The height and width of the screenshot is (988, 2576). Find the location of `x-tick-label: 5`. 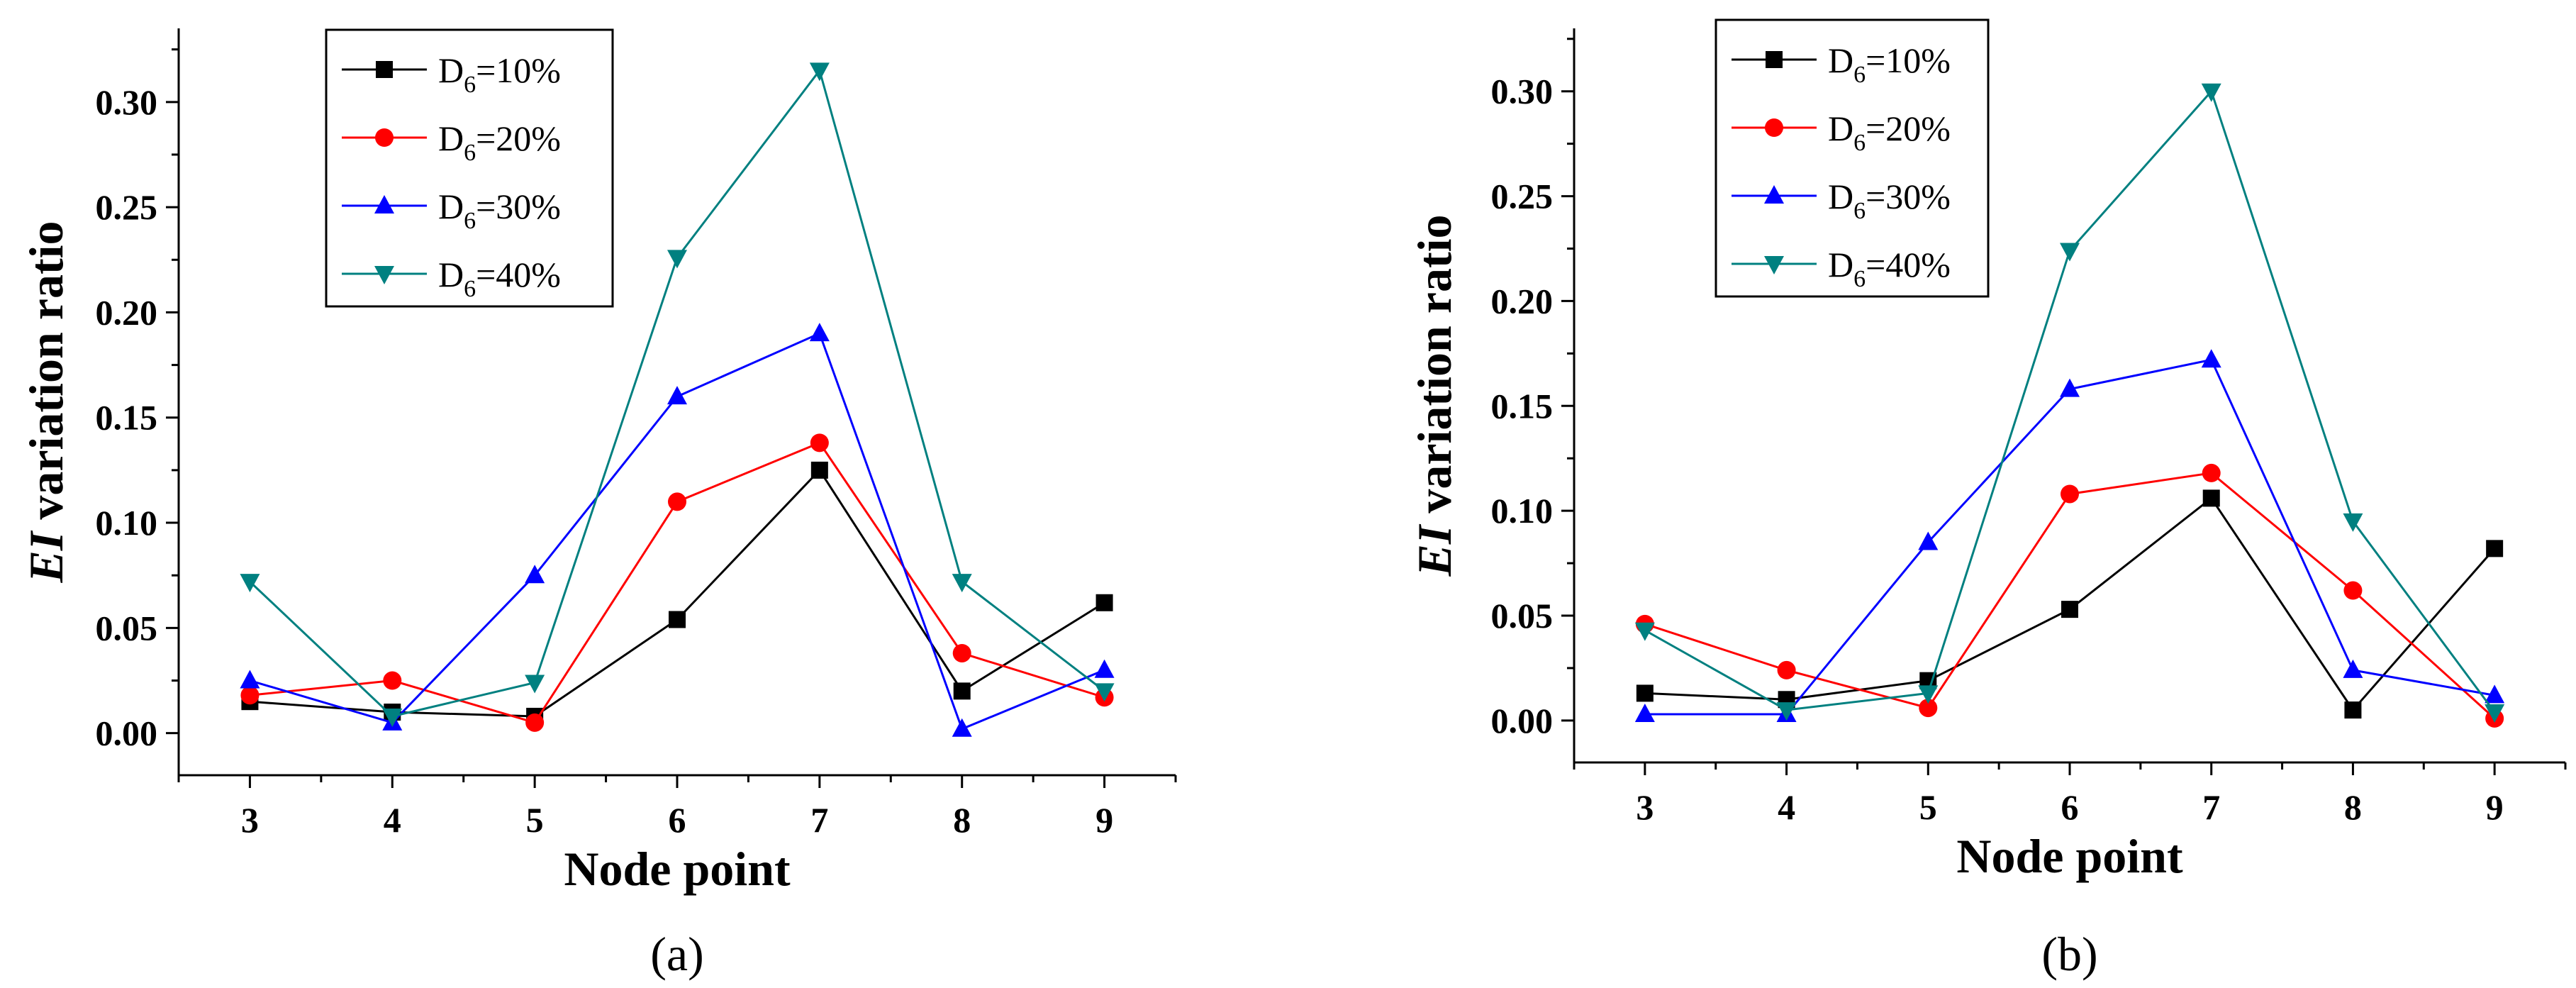

x-tick-label: 5 is located at coordinates (1928, 807).